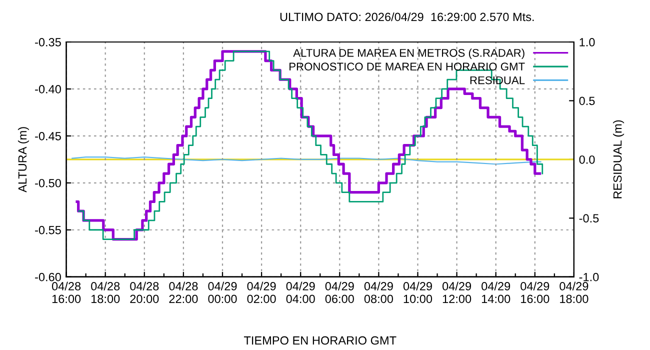 The image size is (650, 350). I want to click on y2-tick-label: -0.5, so click(589, 218).